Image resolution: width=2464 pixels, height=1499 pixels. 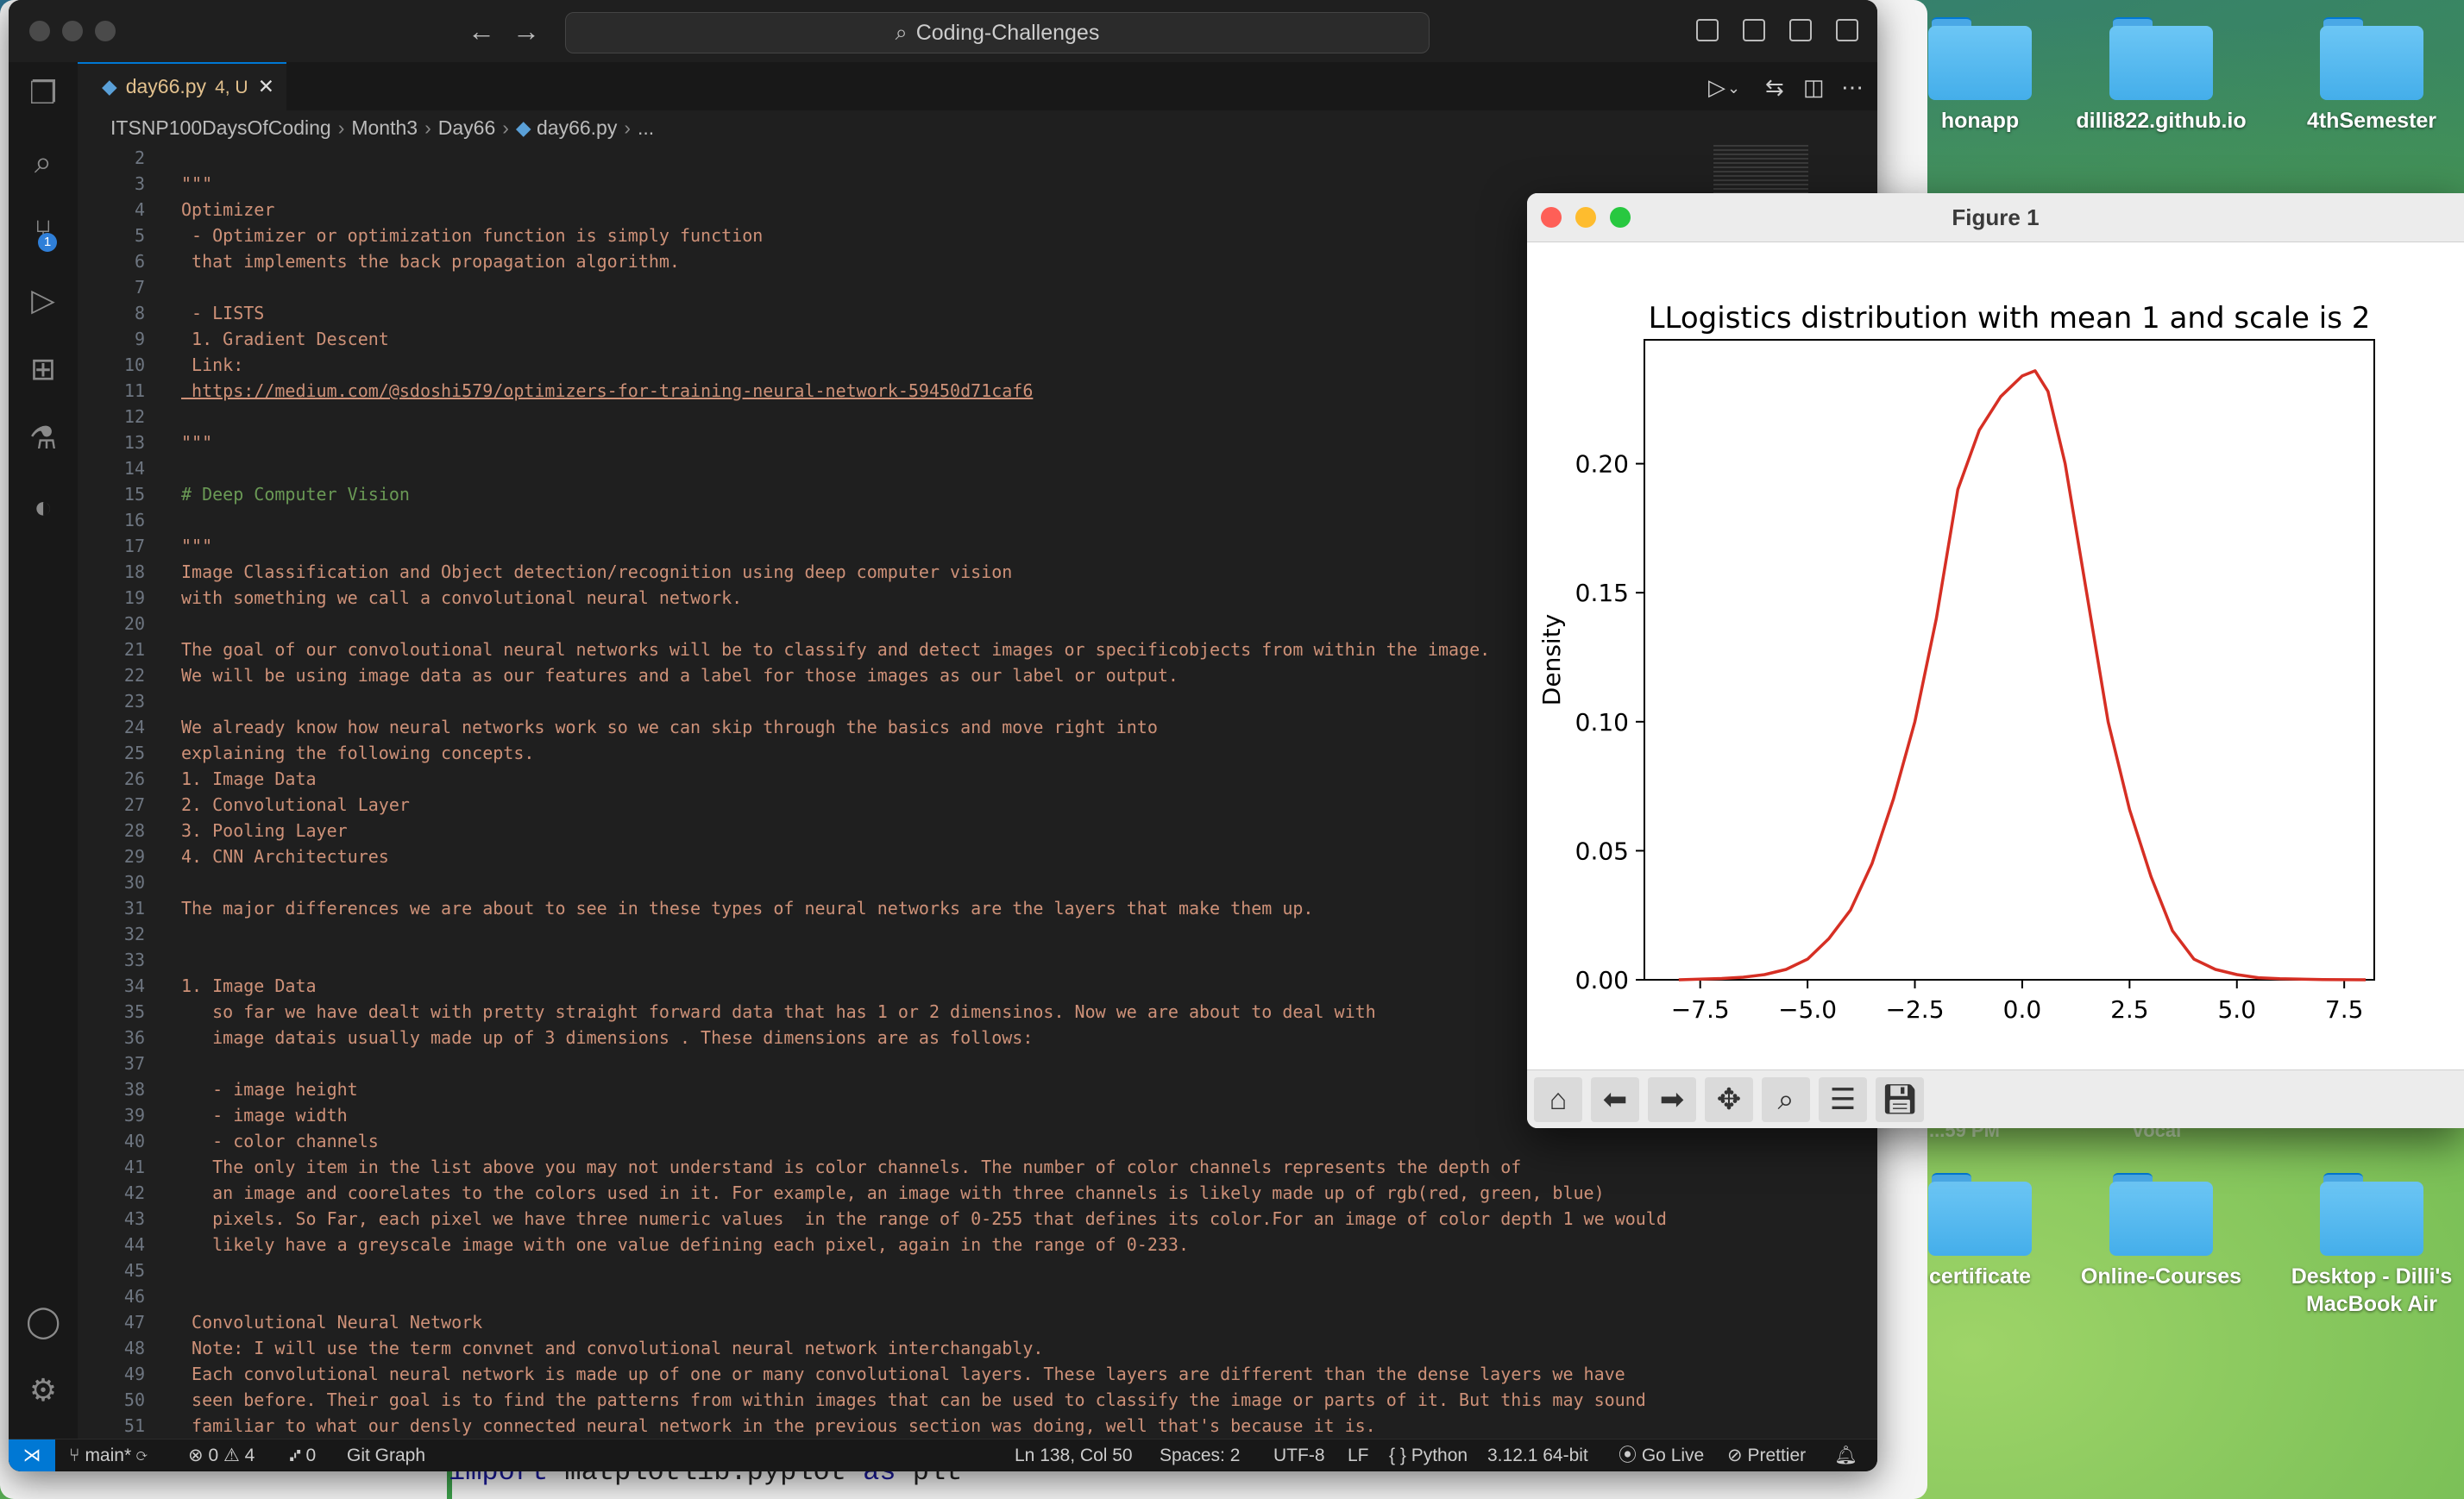 I want to click on compare-changes-icon: ⇆, so click(x=1775, y=87).